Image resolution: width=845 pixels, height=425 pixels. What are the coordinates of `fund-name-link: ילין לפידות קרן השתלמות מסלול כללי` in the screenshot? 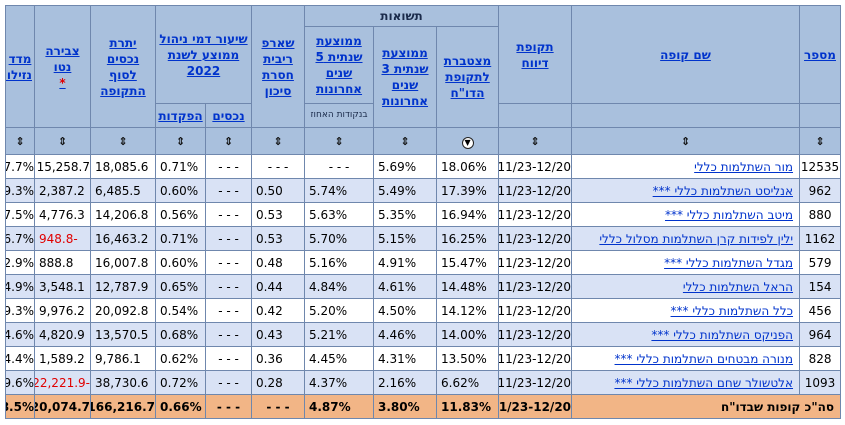 It's located at (686, 238).